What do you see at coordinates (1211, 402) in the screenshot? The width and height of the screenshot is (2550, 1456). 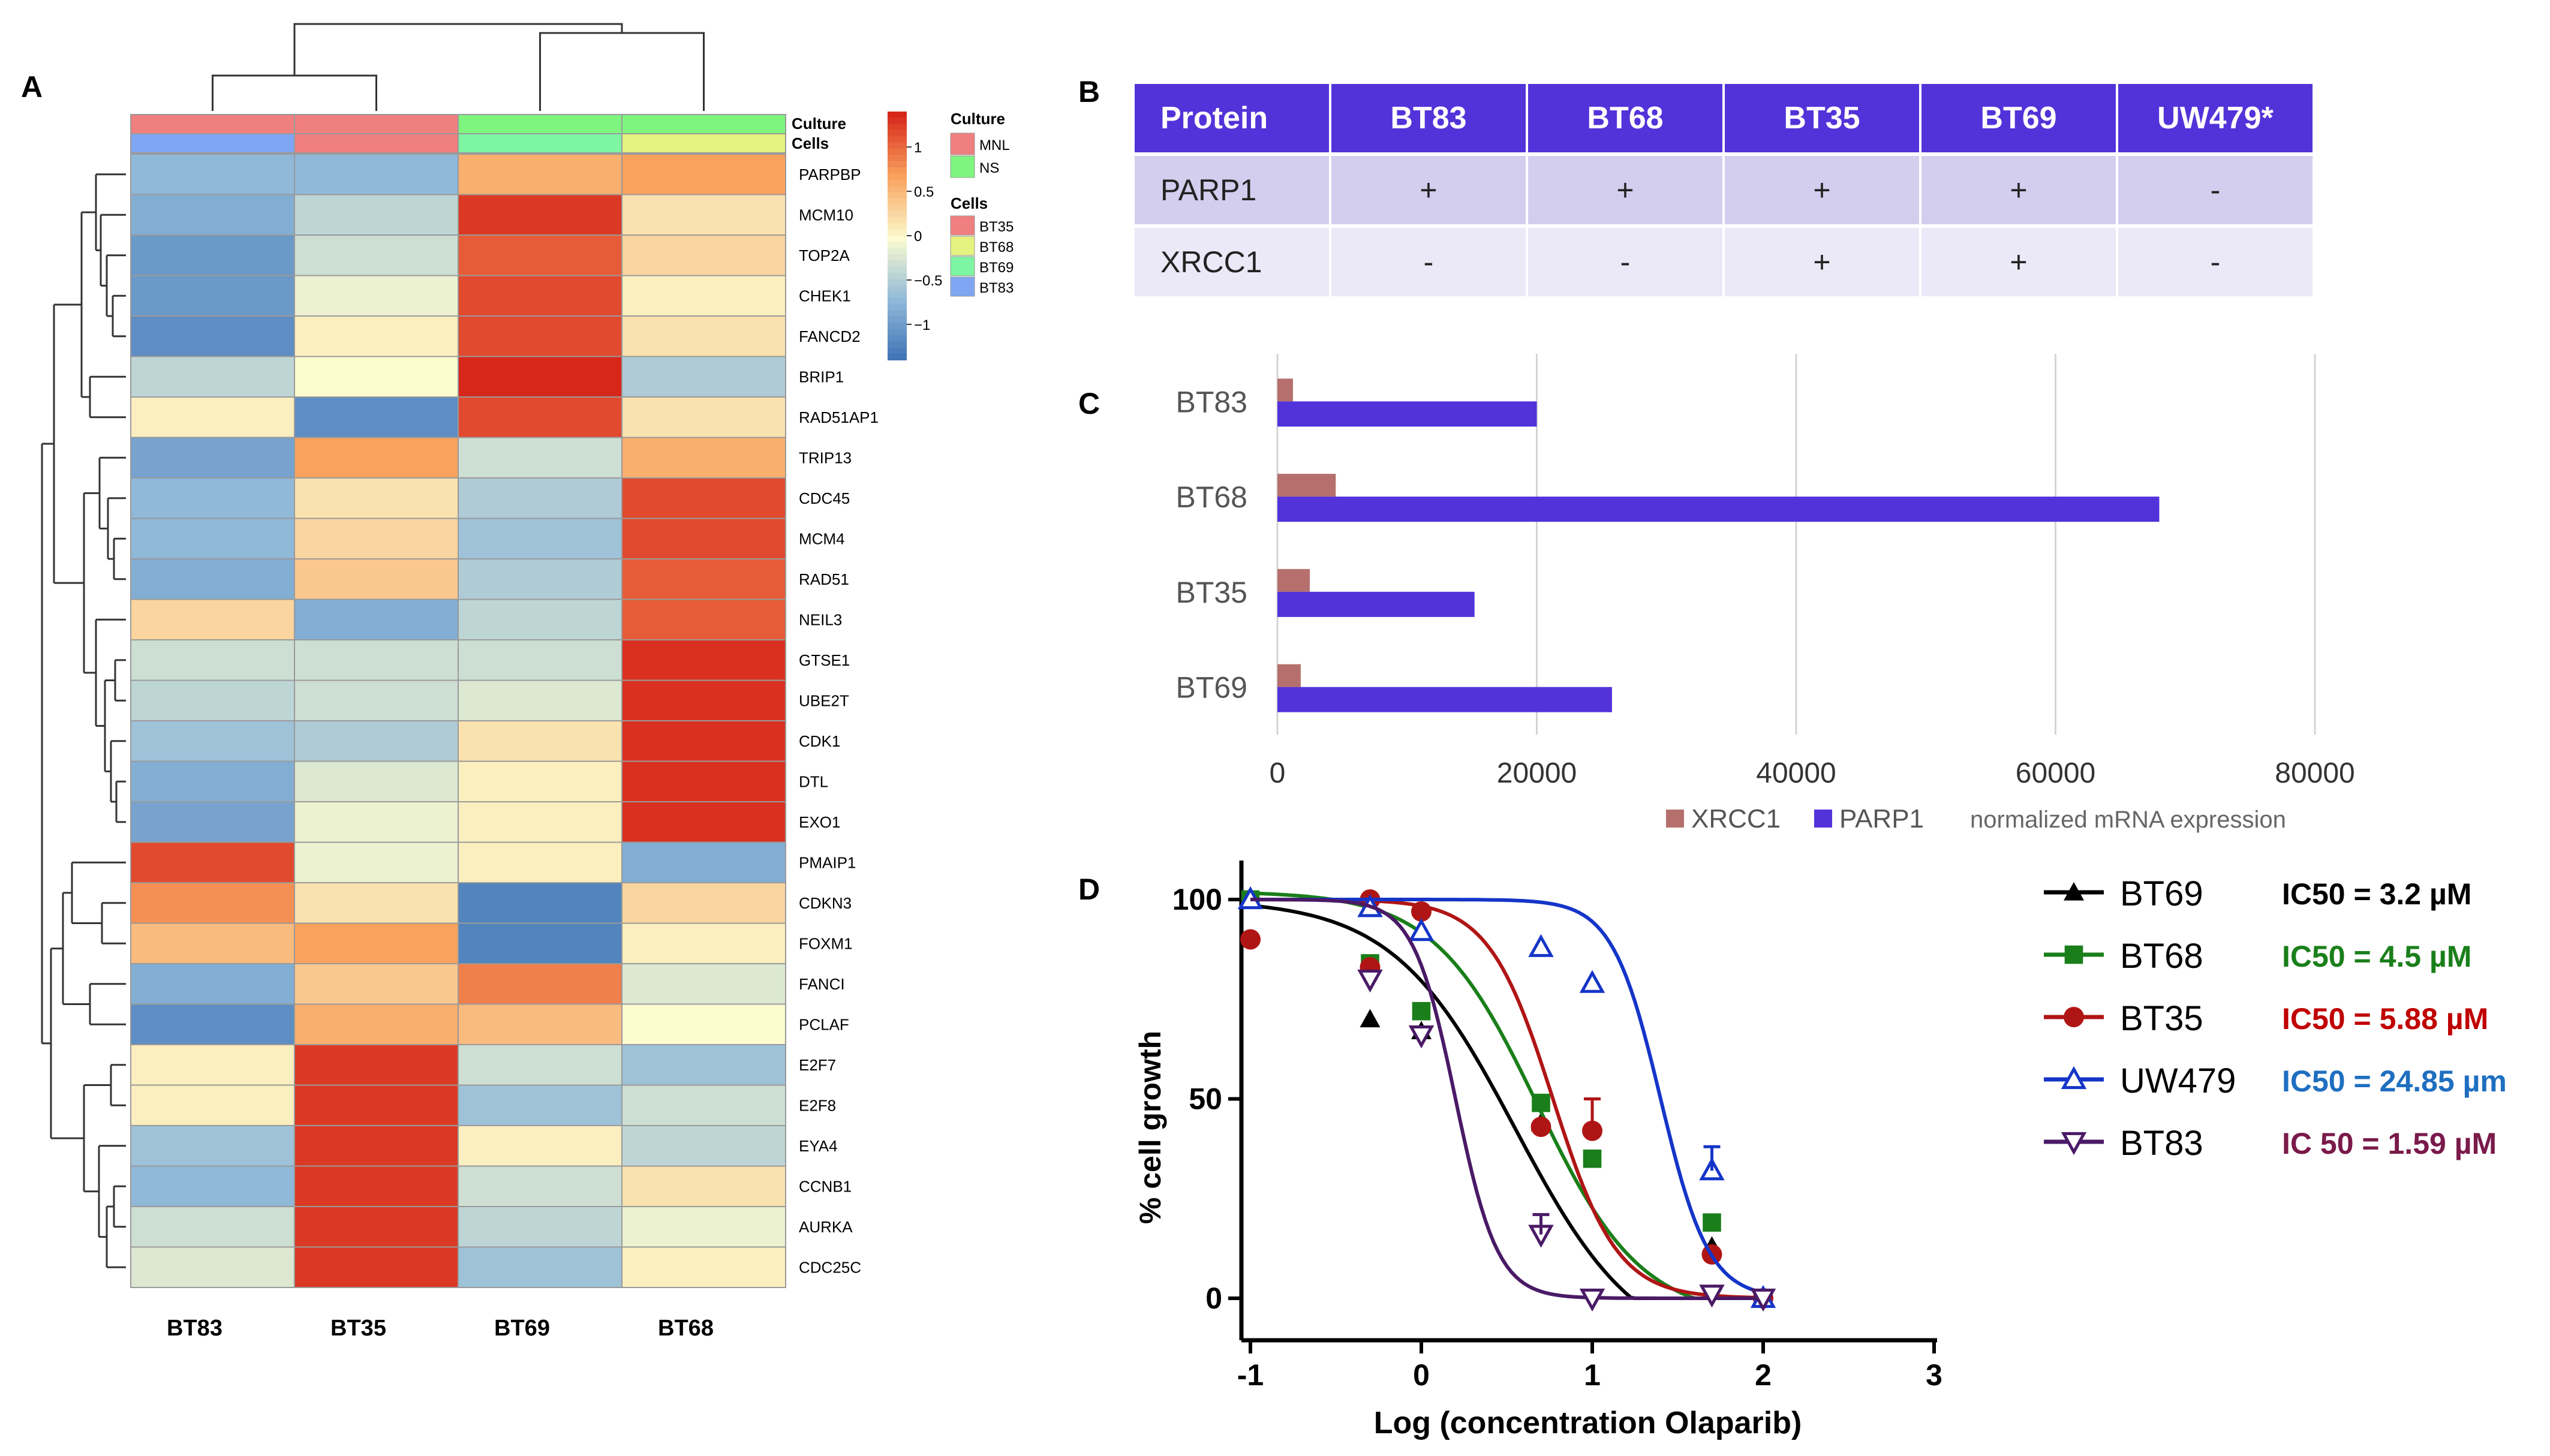 I see `bar-category-label: BT83` at bounding box center [1211, 402].